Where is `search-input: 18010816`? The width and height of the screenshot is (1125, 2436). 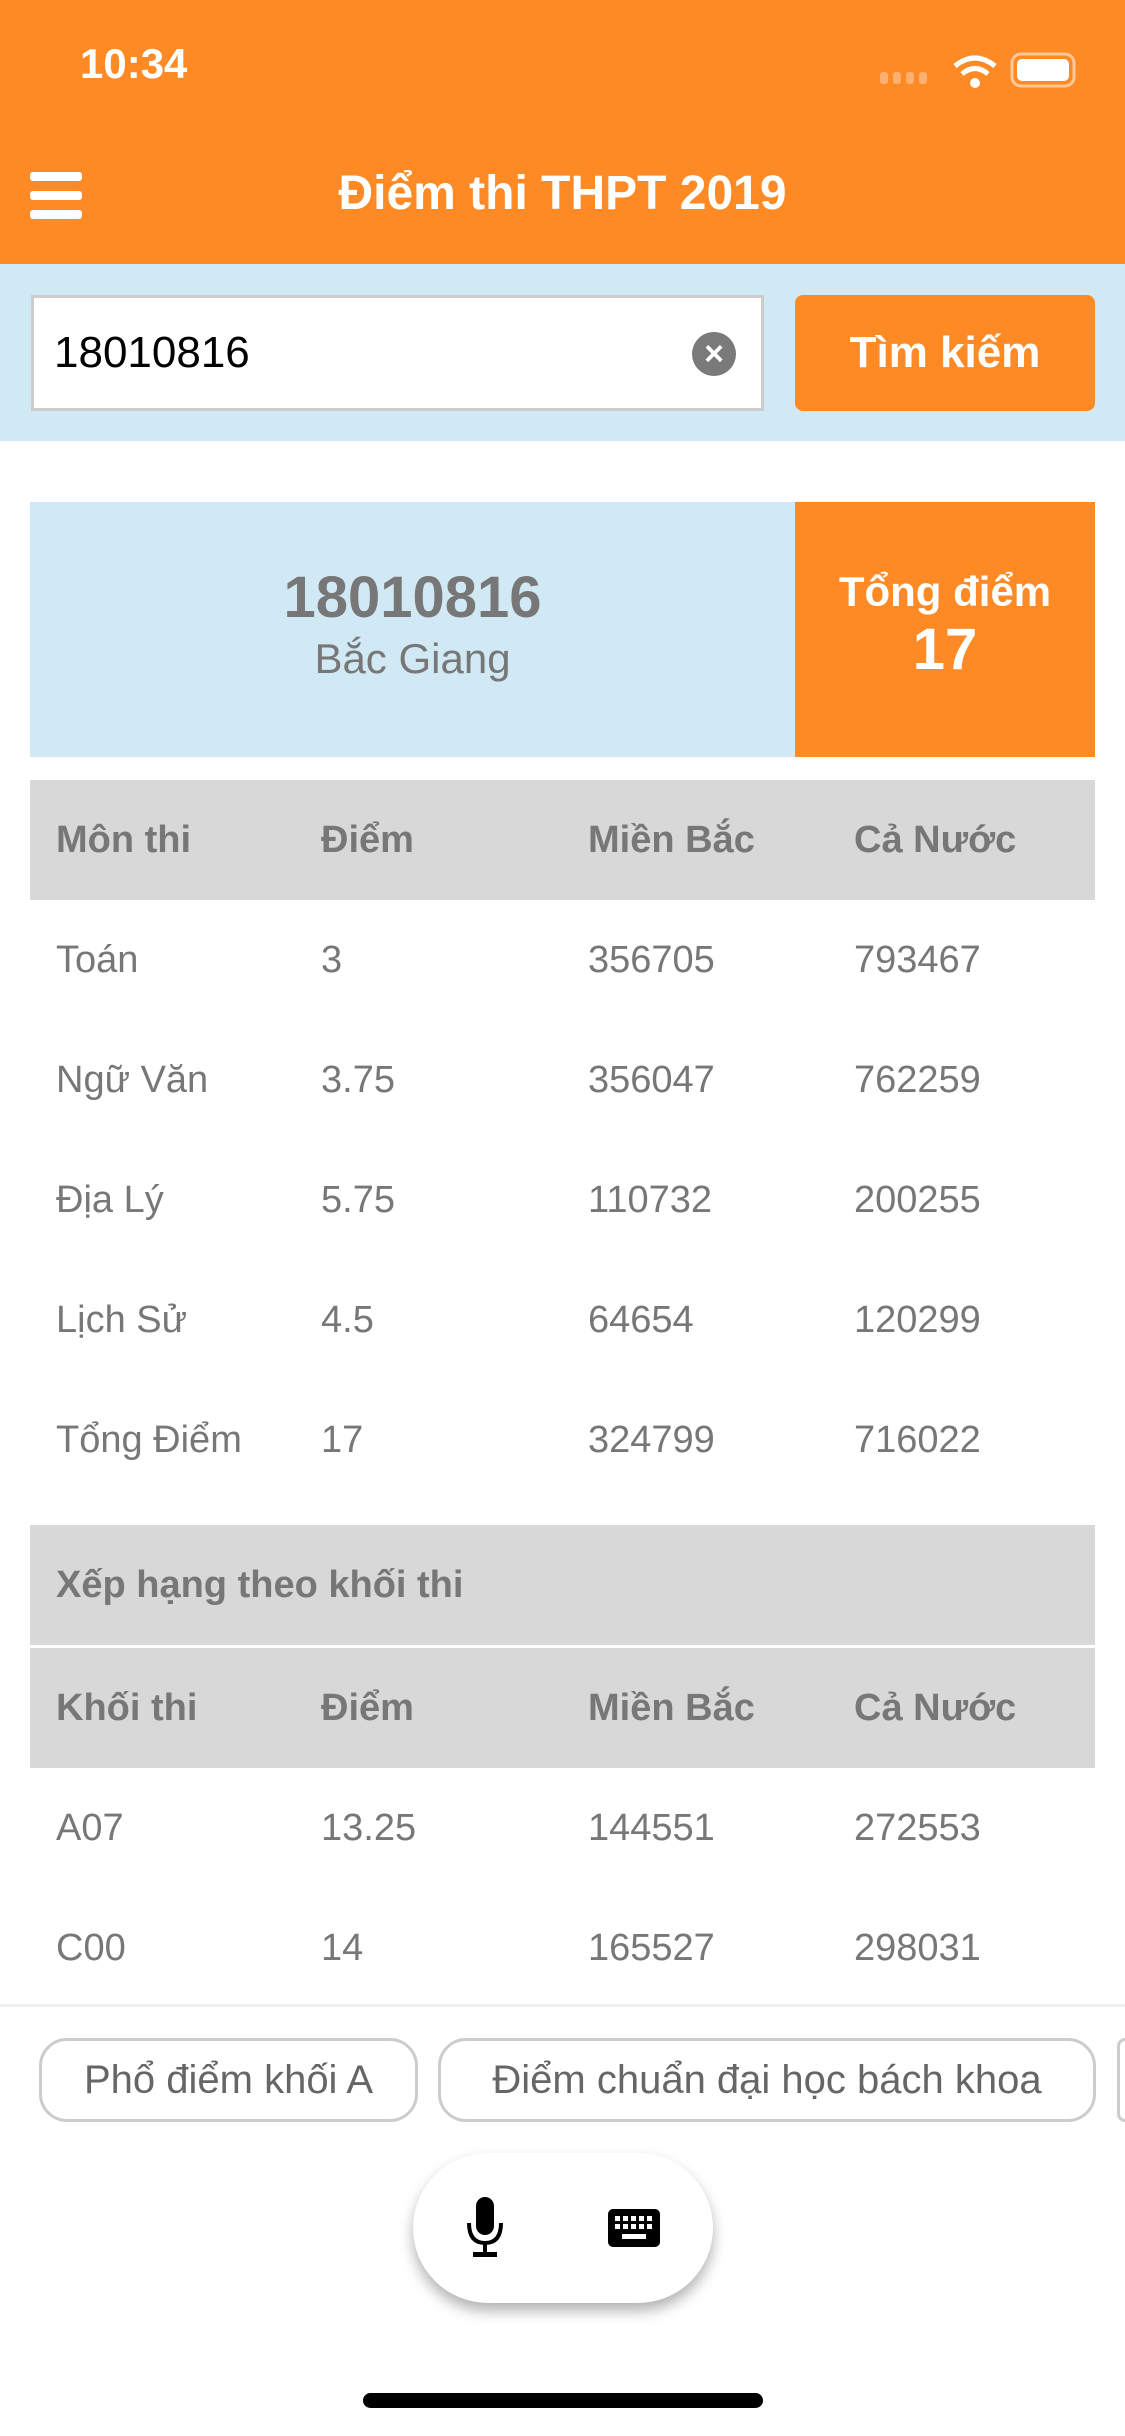 search-input: 18010816 is located at coordinates (397, 353).